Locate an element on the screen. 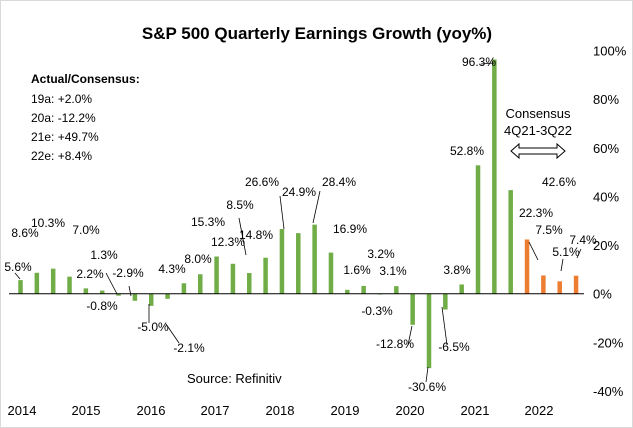  bar-data-label: 7.0% is located at coordinates (86, 230).